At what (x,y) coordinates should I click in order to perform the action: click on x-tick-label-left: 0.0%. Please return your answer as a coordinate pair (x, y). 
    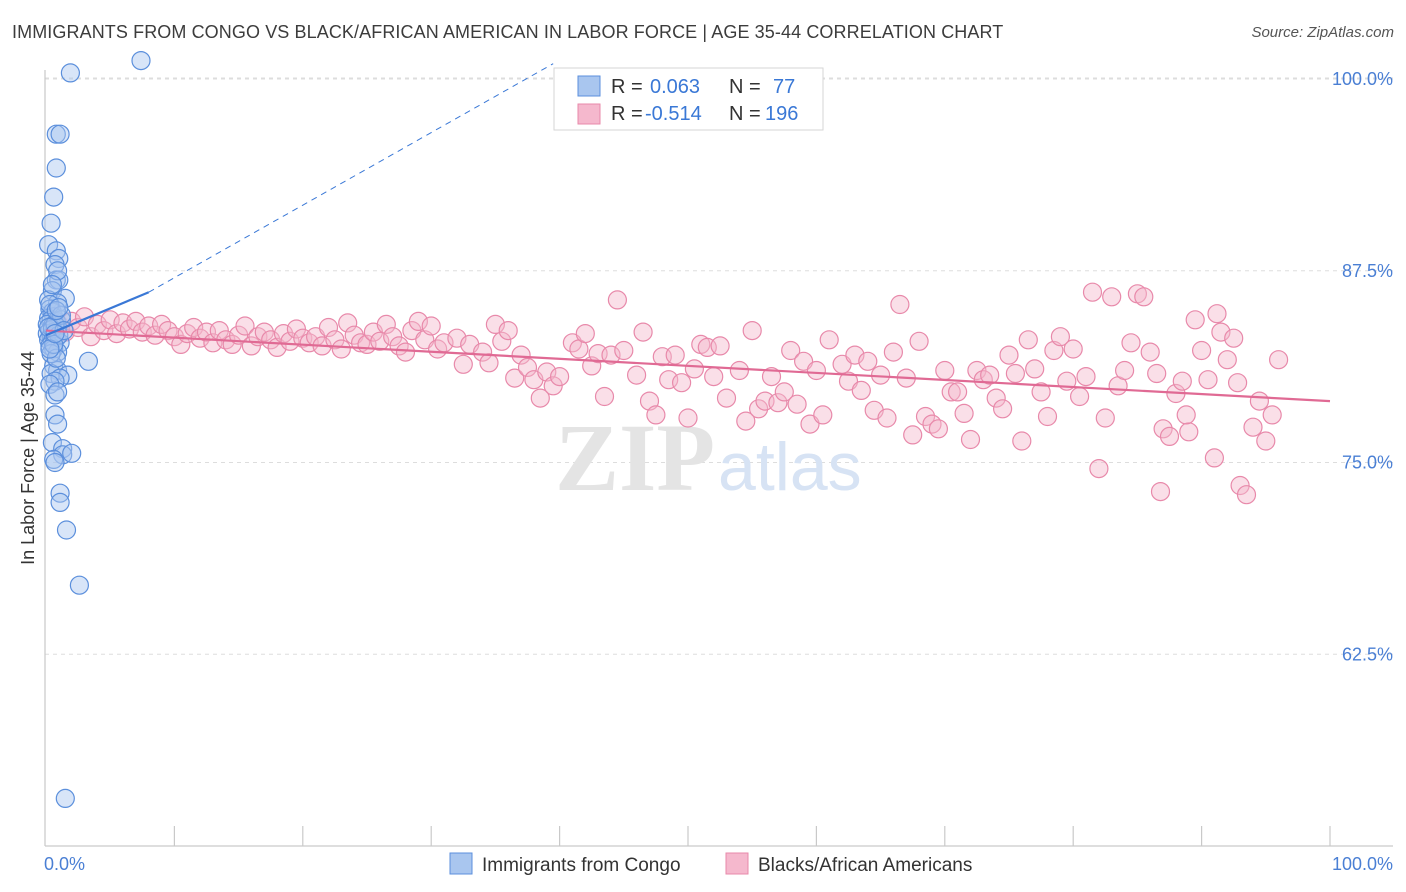
    Looking at the image, I should click on (64, 864).